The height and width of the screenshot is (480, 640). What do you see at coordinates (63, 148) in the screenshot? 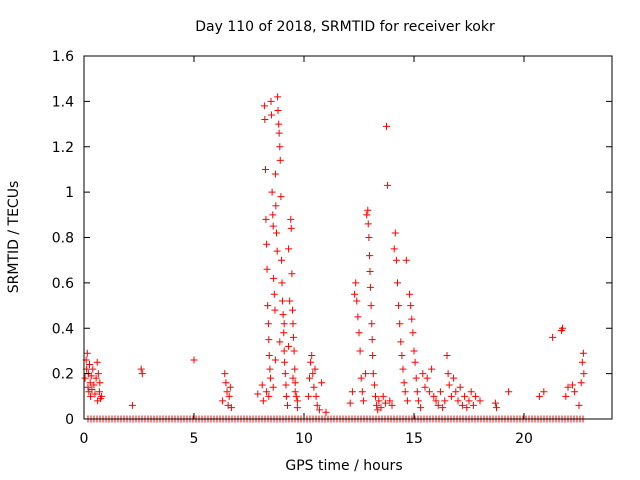
I see `y-tick-label: 1.2` at bounding box center [63, 148].